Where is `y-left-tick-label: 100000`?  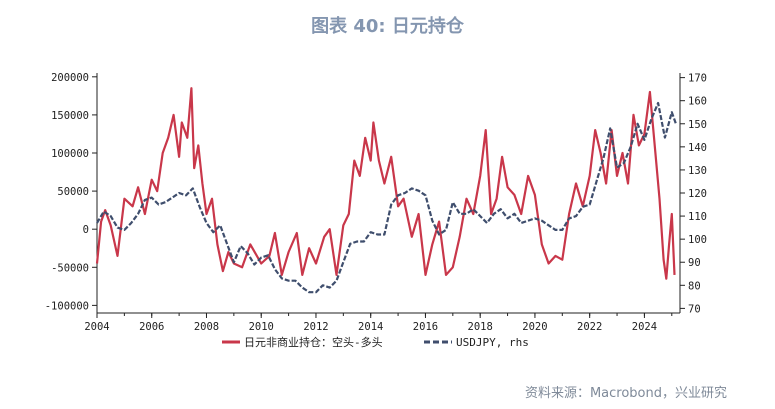
y-left-tick-label: 100000 is located at coordinates (70, 154).